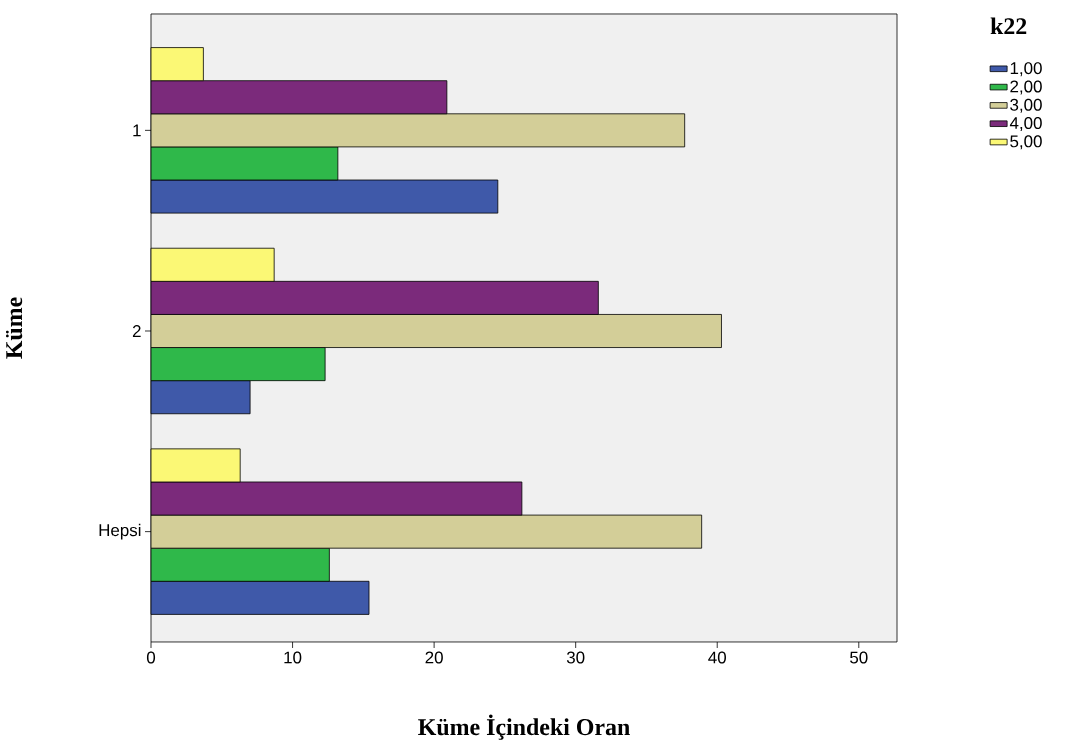 This screenshot has width=1074, height=752. Describe the element at coordinates (1026, 69) in the screenshot. I see `legend-label: 1,00` at that location.